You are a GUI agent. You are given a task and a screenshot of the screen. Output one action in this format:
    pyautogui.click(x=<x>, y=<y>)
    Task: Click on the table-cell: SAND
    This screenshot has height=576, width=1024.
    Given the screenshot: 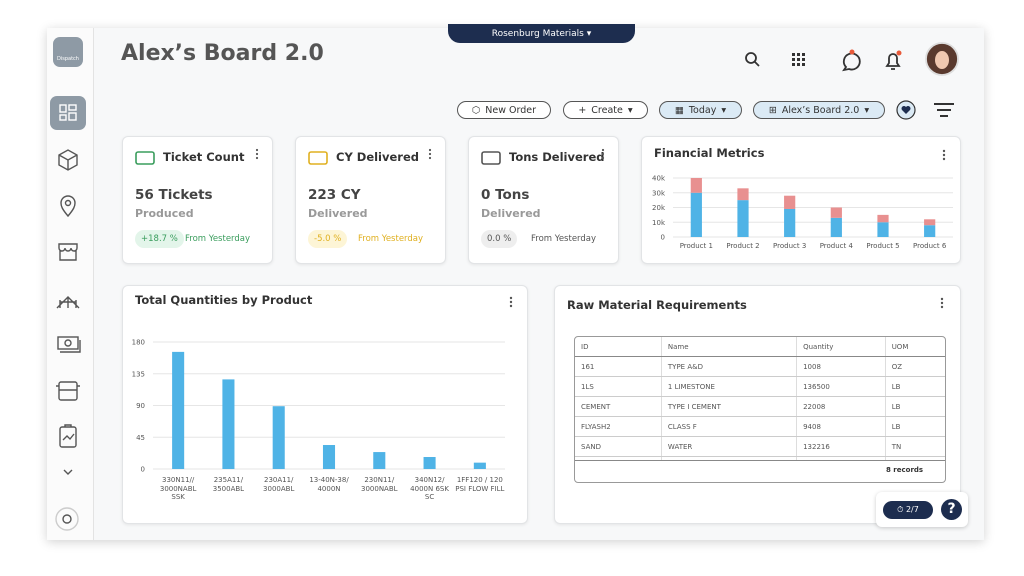 What is the action you would take?
    pyautogui.click(x=618, y=446)
    